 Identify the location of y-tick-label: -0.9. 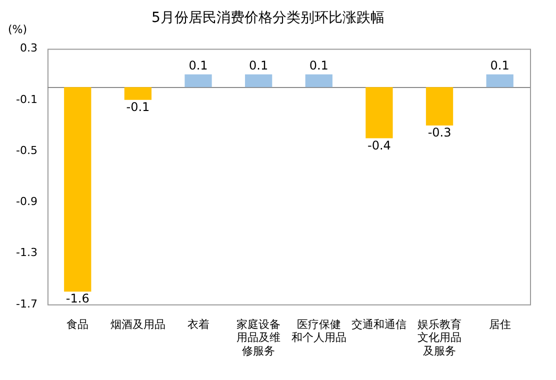
(27, 201).